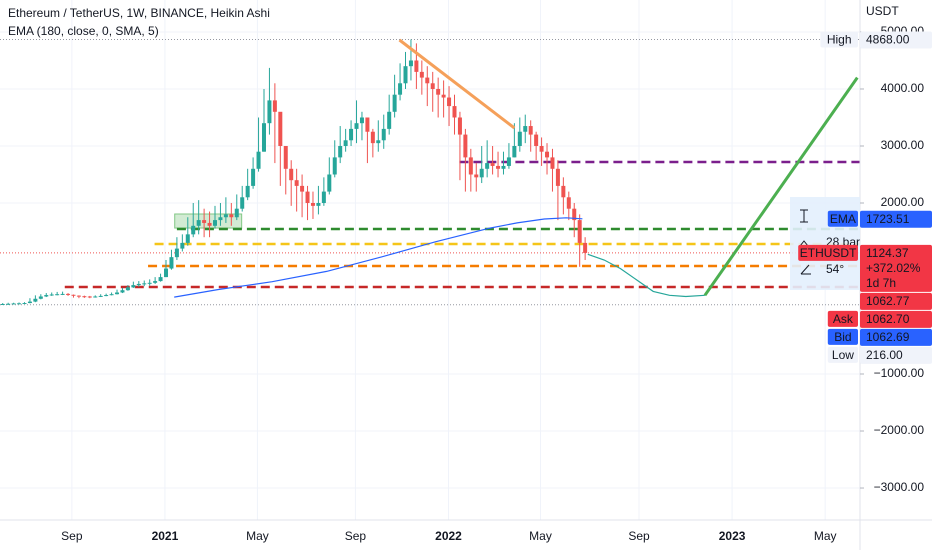 This screenshot has height=550, width=932. I want to click on bars-icon, so click(804, 243).